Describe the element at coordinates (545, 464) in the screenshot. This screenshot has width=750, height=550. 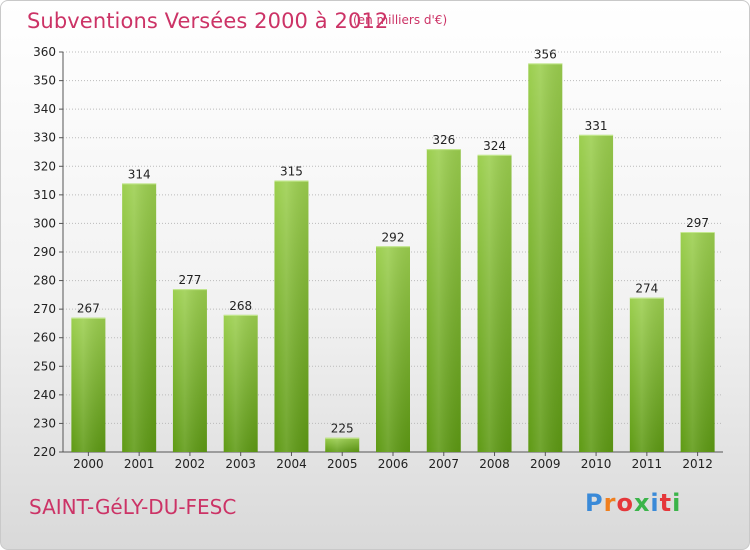
I see `x-tick-label: 2009` at that location.